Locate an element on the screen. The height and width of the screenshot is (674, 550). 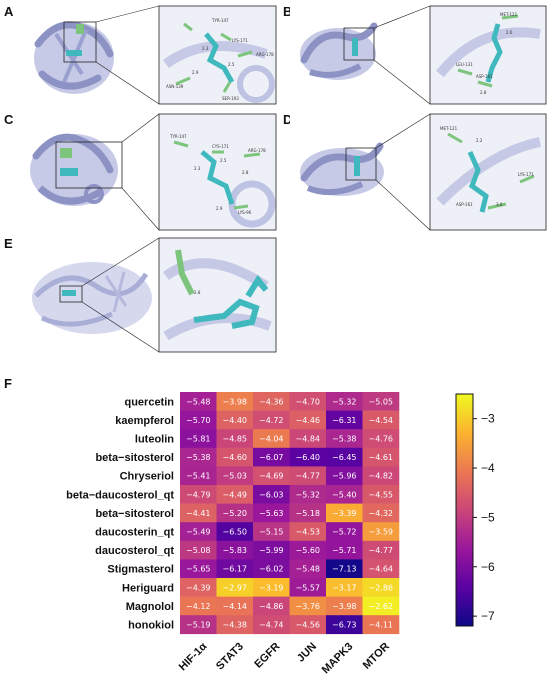
distance-label: 3.0 is located at coordinates (499, 204).